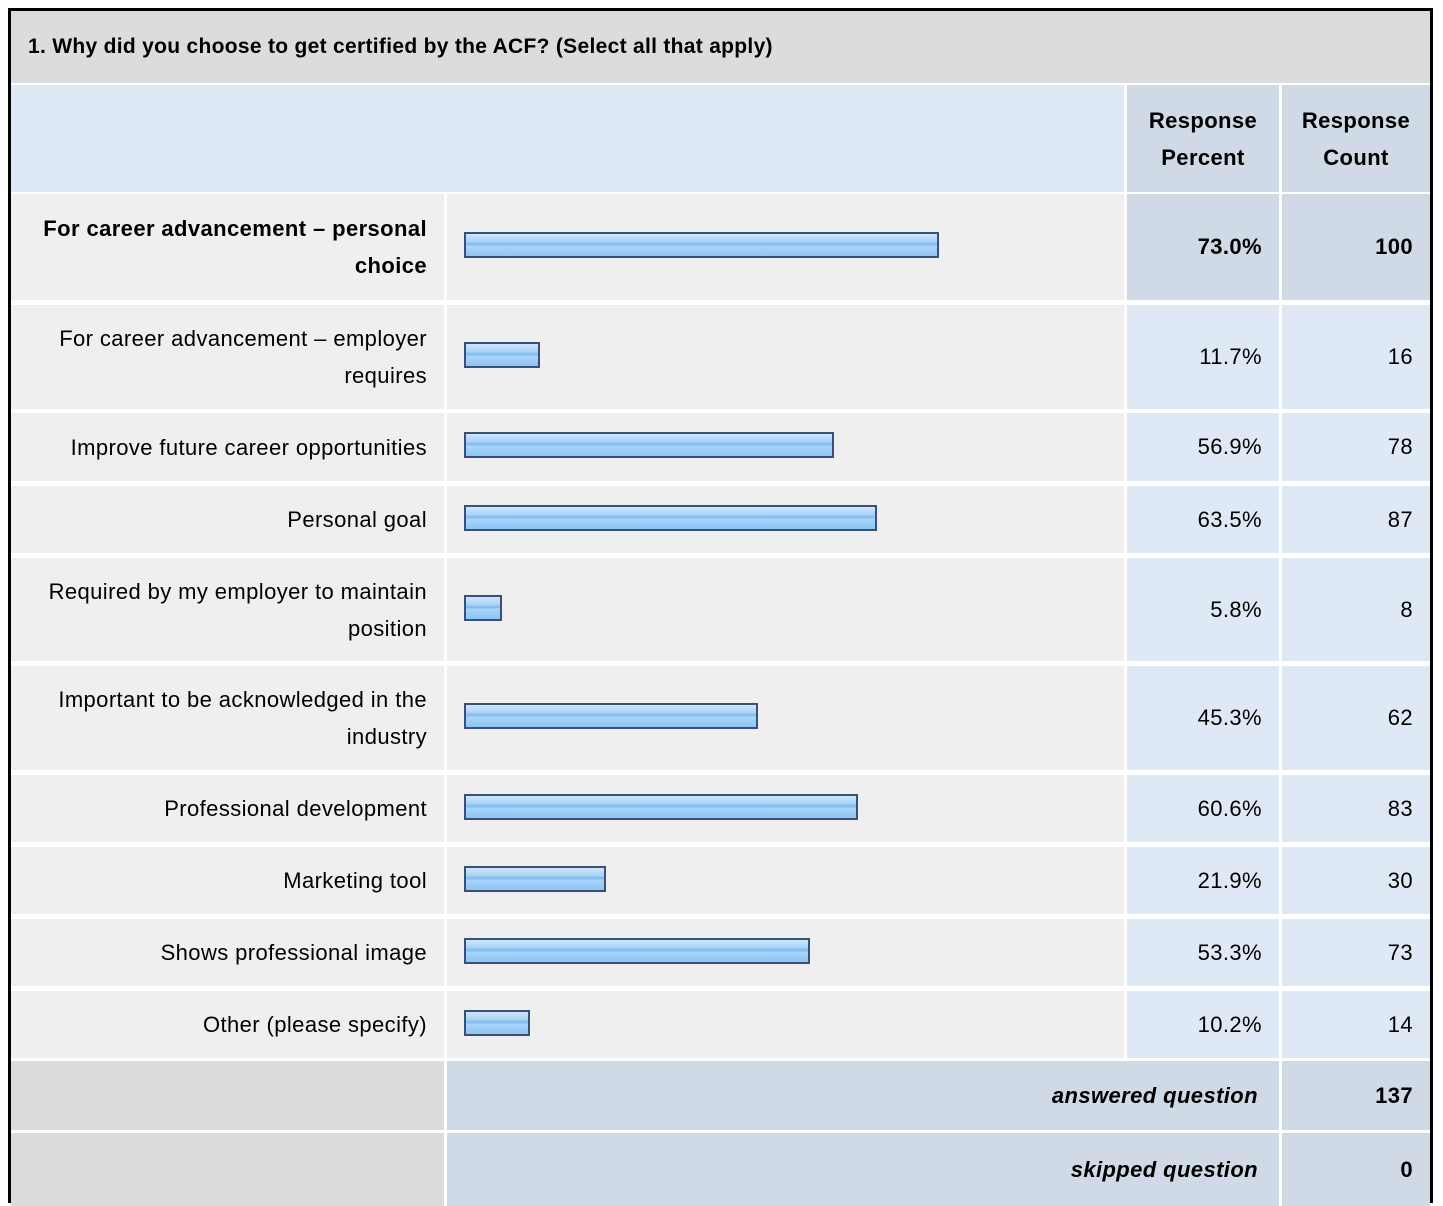  I want to click on response-percent: 63.5%, so click(1203, 519).